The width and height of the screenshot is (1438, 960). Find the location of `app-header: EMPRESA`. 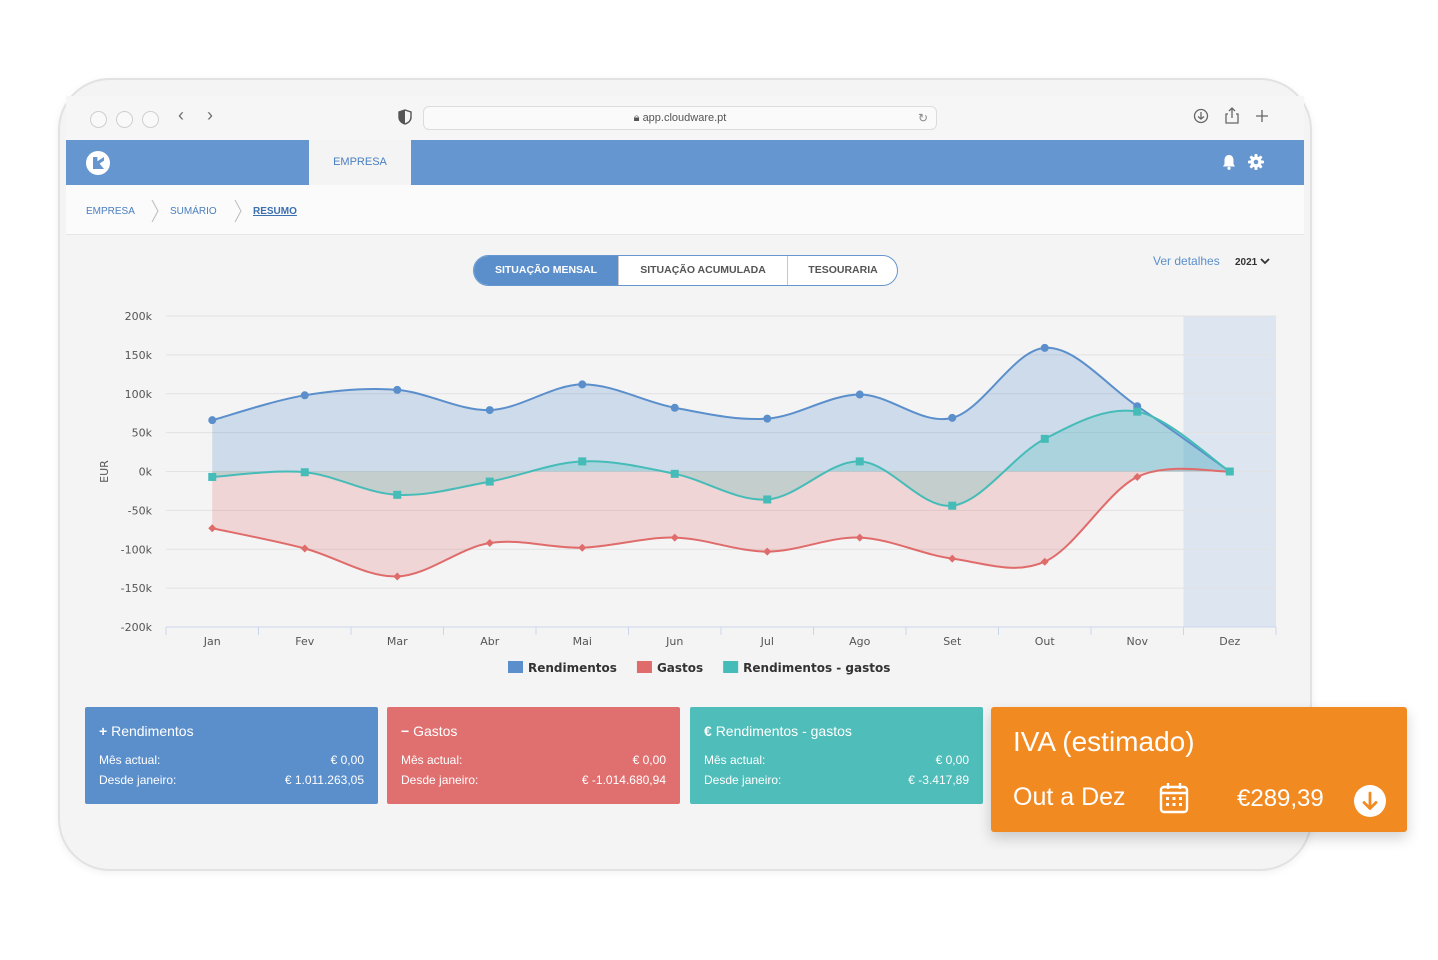

app-header: EMPRESA is located at coordinates (685, 162).